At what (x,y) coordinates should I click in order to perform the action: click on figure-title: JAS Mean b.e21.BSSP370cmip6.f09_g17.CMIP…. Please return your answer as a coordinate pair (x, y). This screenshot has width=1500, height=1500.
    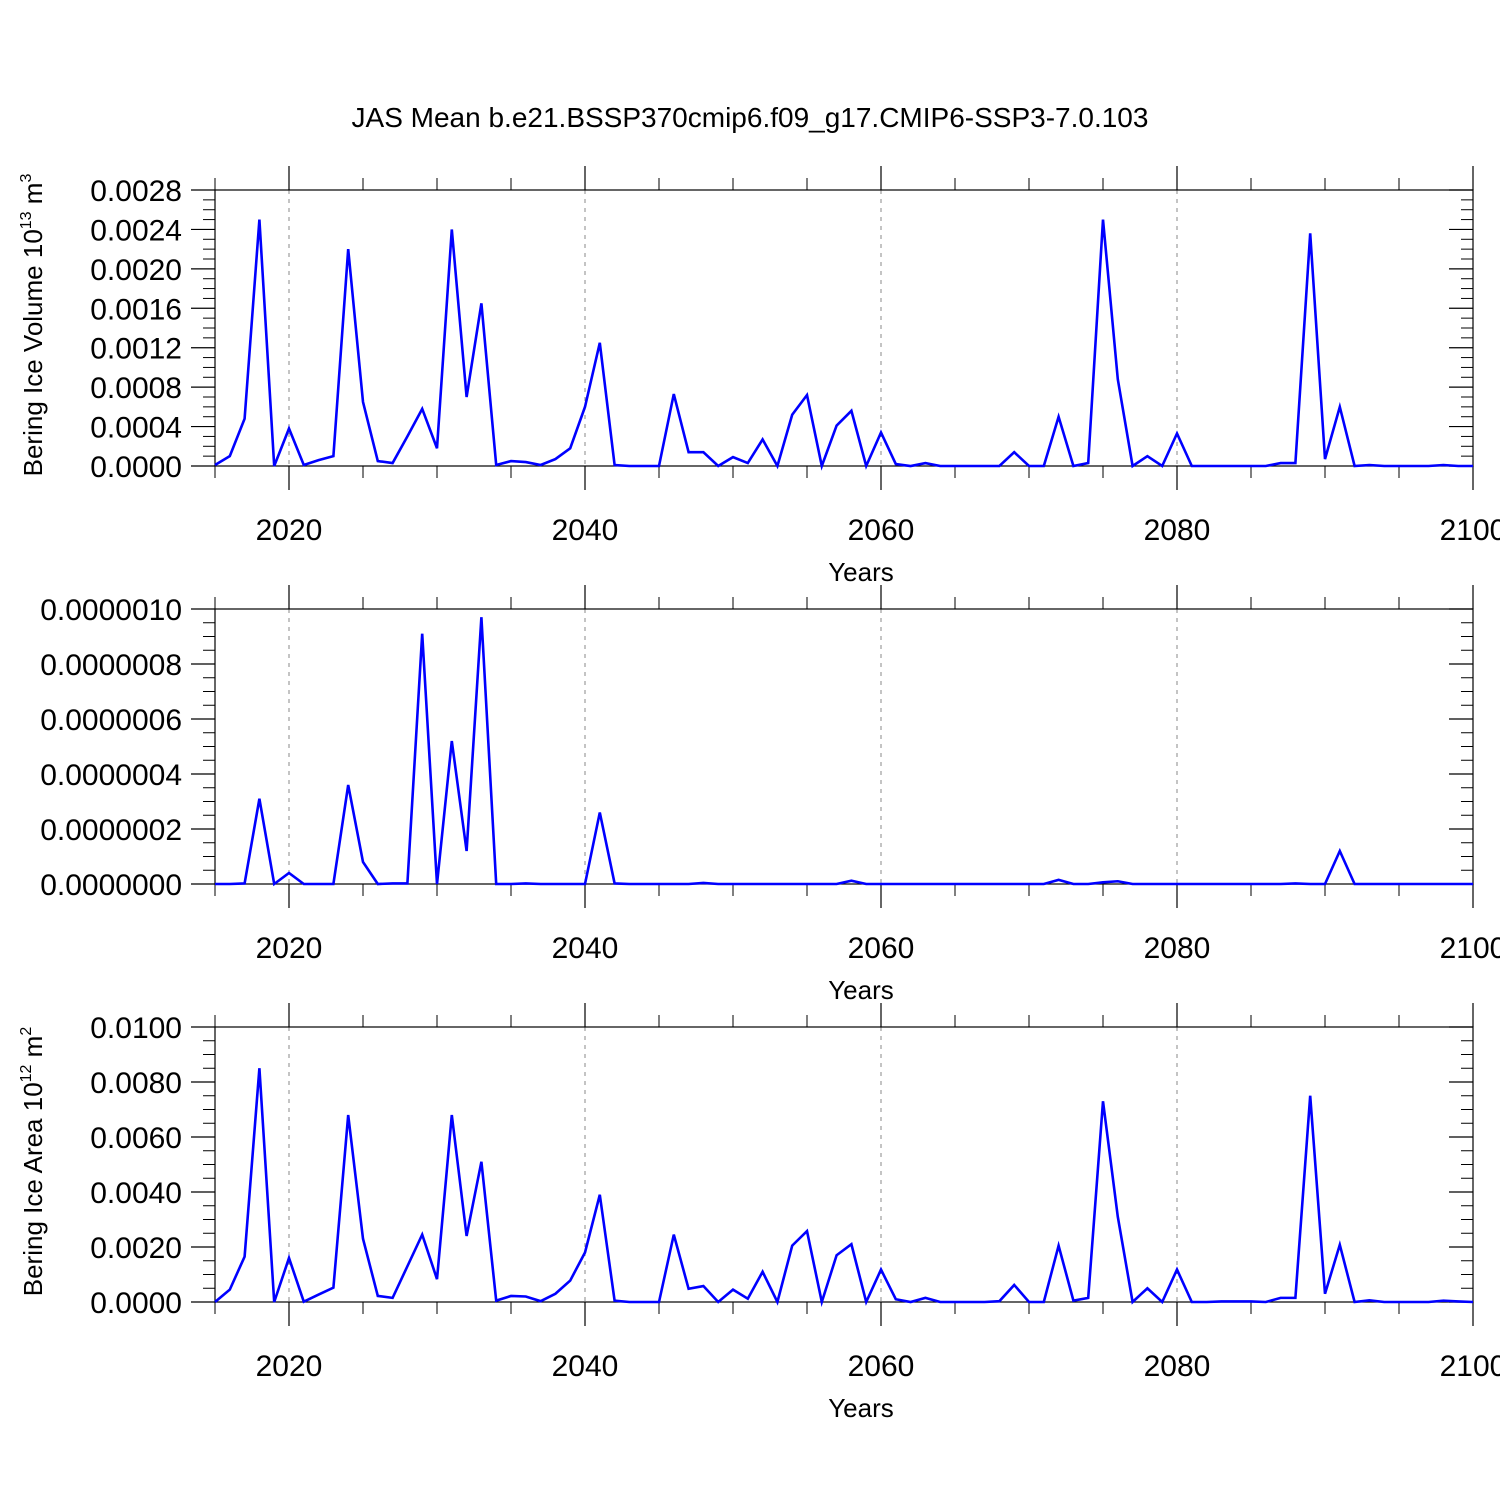
    Looking at the image, I should click on (750, 117).